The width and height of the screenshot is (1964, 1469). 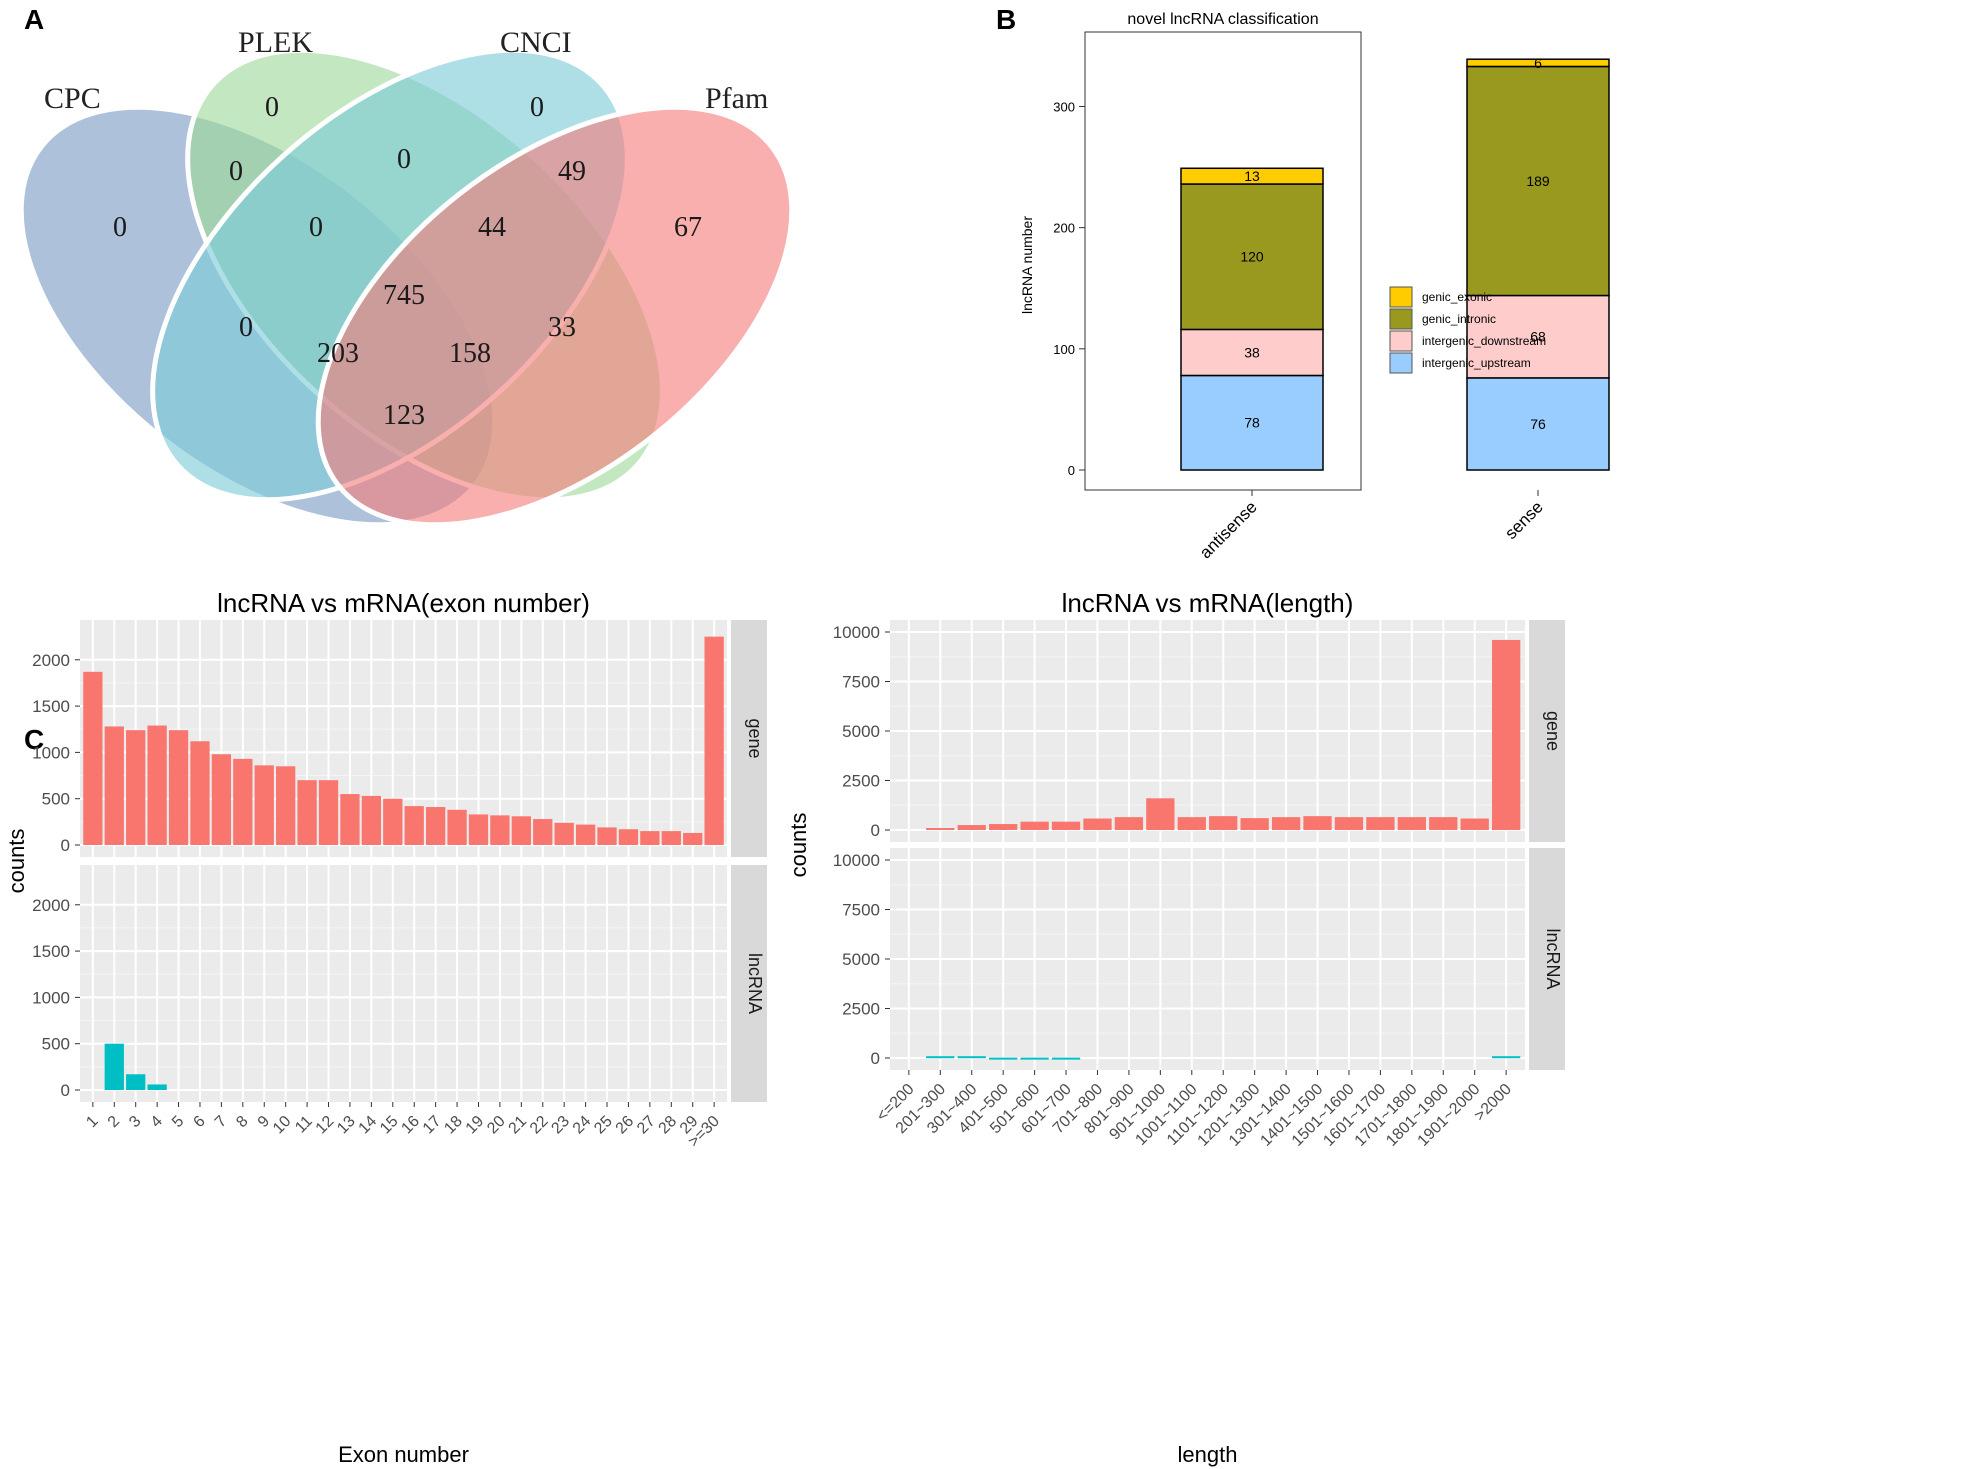 What do you see at coordinates (755, 738) in the screenshot?
I see `chart-c-strip-label: gene` at bounding box center [755, 738].